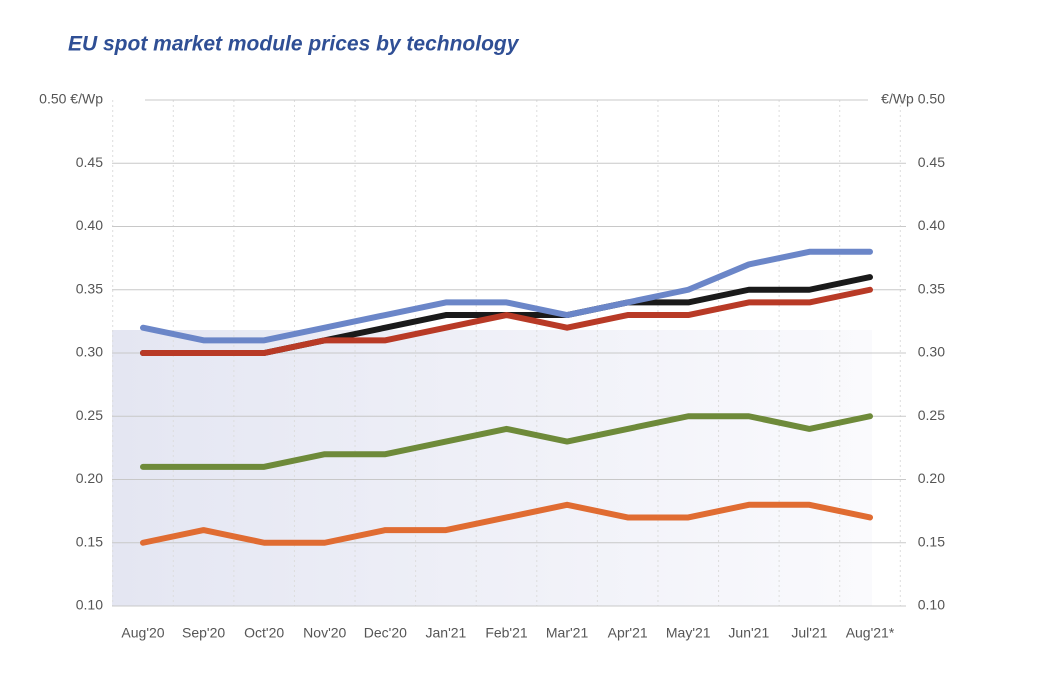  What do you see at coordinates (506, 633) in the screenshot?
I see `x-tick-label: Feb'21` at bounding box center [506, 633].